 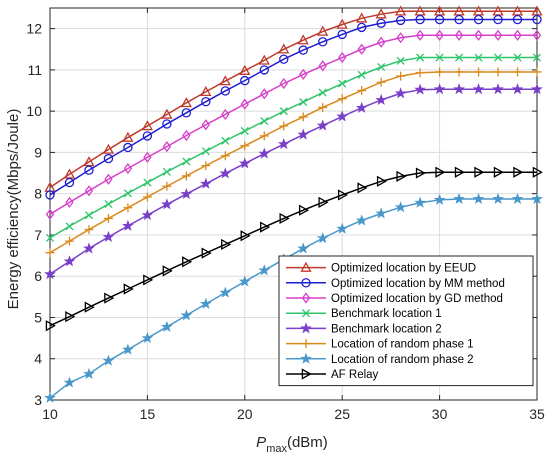 I want to click on legend-entry: Benchmark location 2, so click(x=364, y=328).